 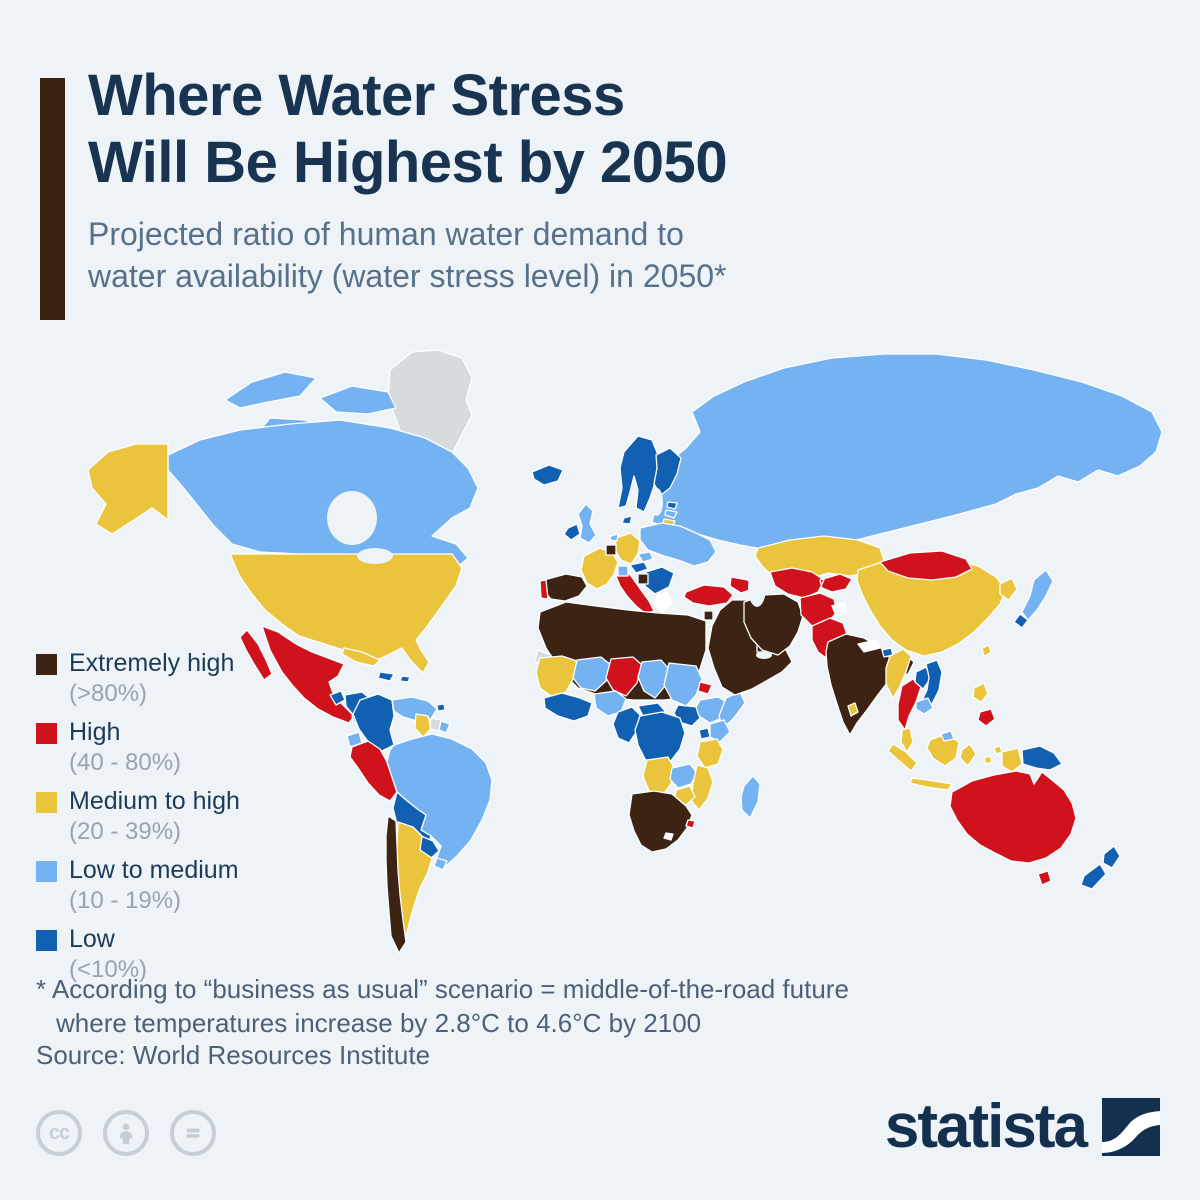 What do you see at coordinates (1021, 621) in the screenshot?
I see `country-japan-south` at bounding box center [1021, 621].